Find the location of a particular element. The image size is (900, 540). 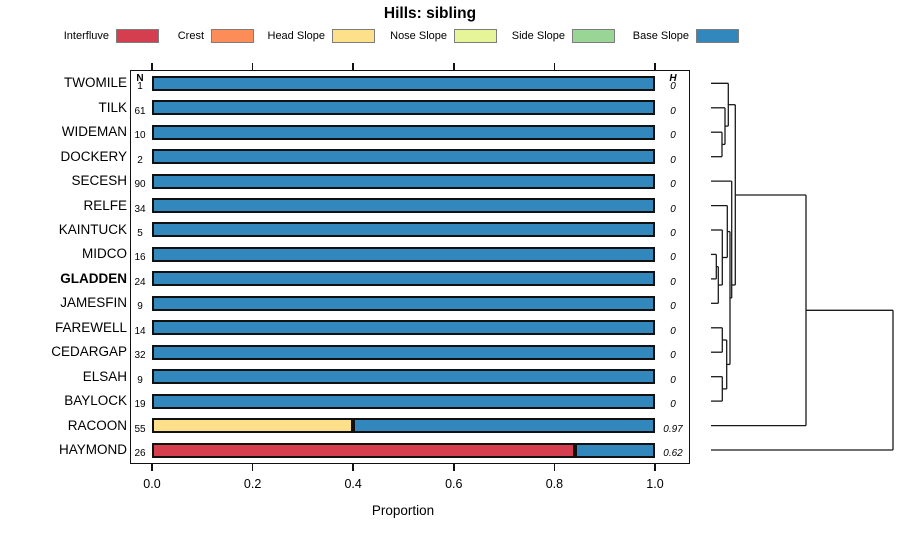

site-label: JAMESFIN is located at coordinates (93, 303).